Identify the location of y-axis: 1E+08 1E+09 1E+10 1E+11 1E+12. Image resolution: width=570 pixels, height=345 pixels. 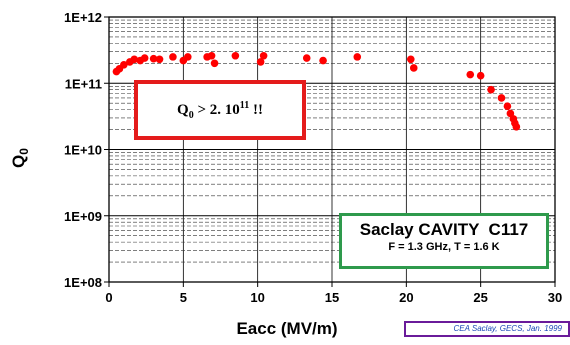
(86, 150).